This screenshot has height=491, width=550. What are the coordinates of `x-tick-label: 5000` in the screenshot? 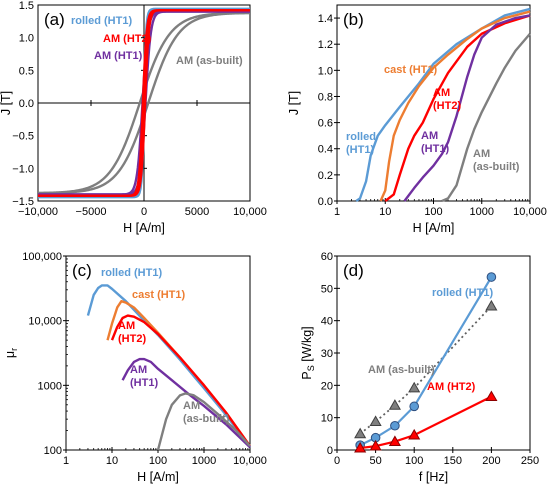 It's located at (197, 212).